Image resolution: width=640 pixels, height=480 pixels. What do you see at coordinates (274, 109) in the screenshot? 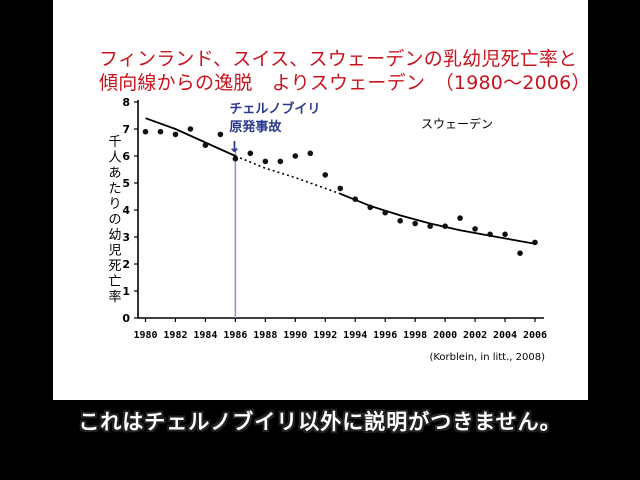
I see `event-label-line-1: チェルノブイリ` at bounding box center [274, 109].